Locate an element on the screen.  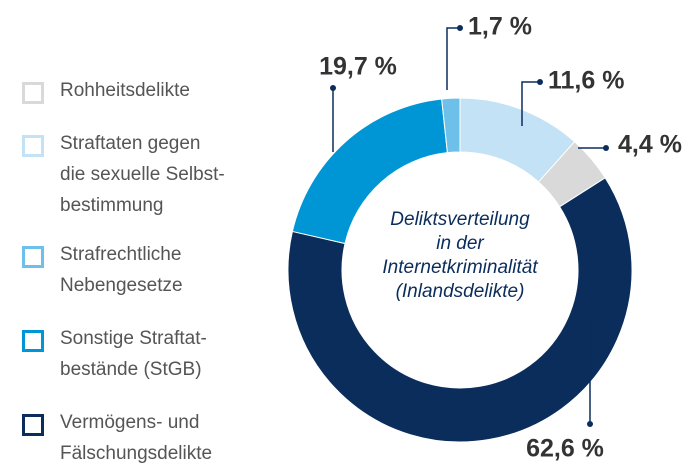
legend-label: Vermögens- und Fälschungsdelikte is located at coordinates (136, 438).